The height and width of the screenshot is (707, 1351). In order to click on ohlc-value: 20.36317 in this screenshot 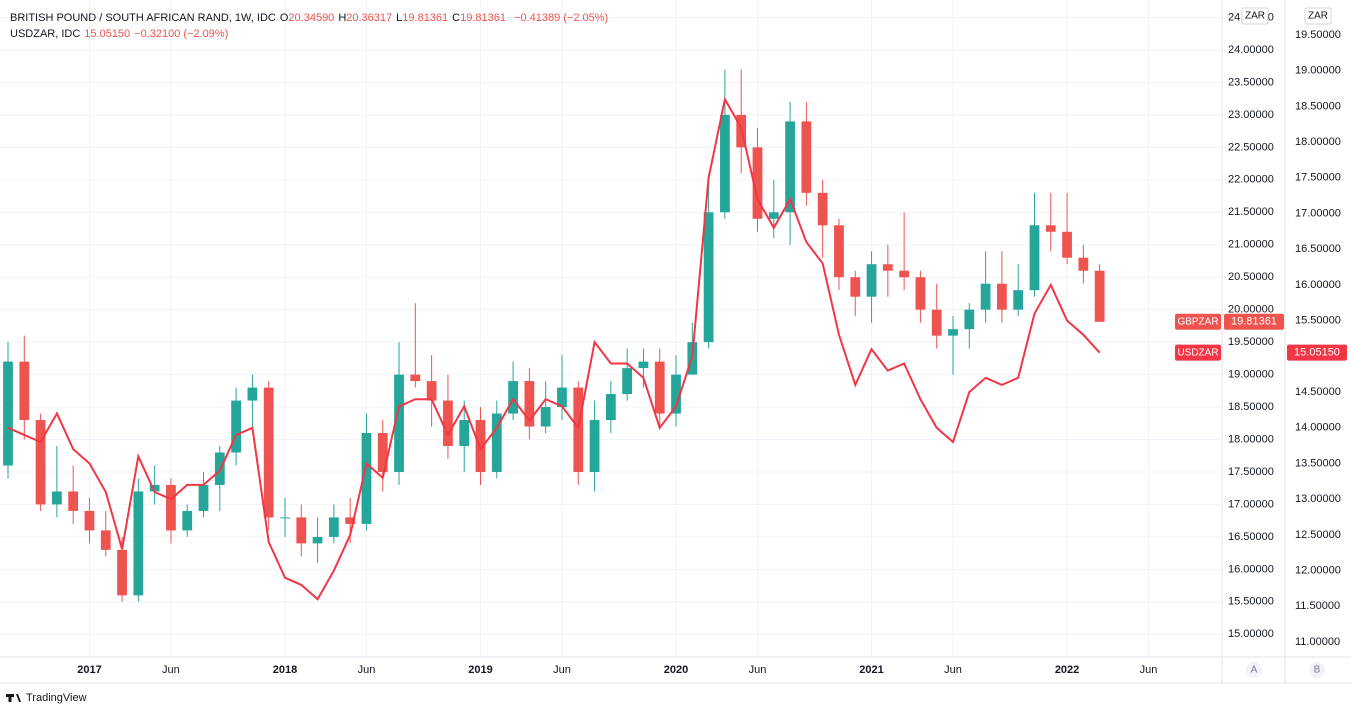, I will do `click(369, 18)`.